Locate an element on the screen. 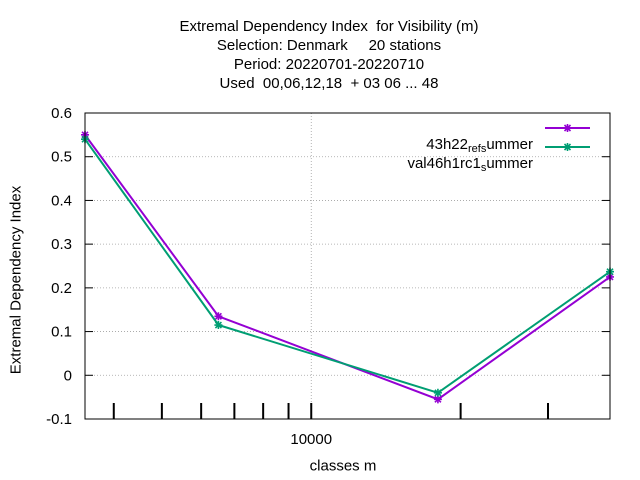 The height and width of the screenshot is (480, 640). legend-label-2-part-a: val46h1rc1 is located at coordinates (444, 163).